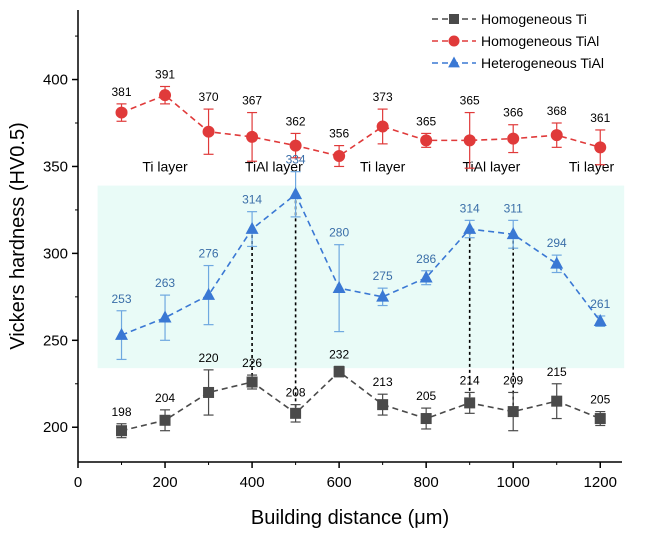  What do you see at coordinates (55, 427) in the screenshot?
I see `y-tick-label: 200` at bounding box center [55, 427].